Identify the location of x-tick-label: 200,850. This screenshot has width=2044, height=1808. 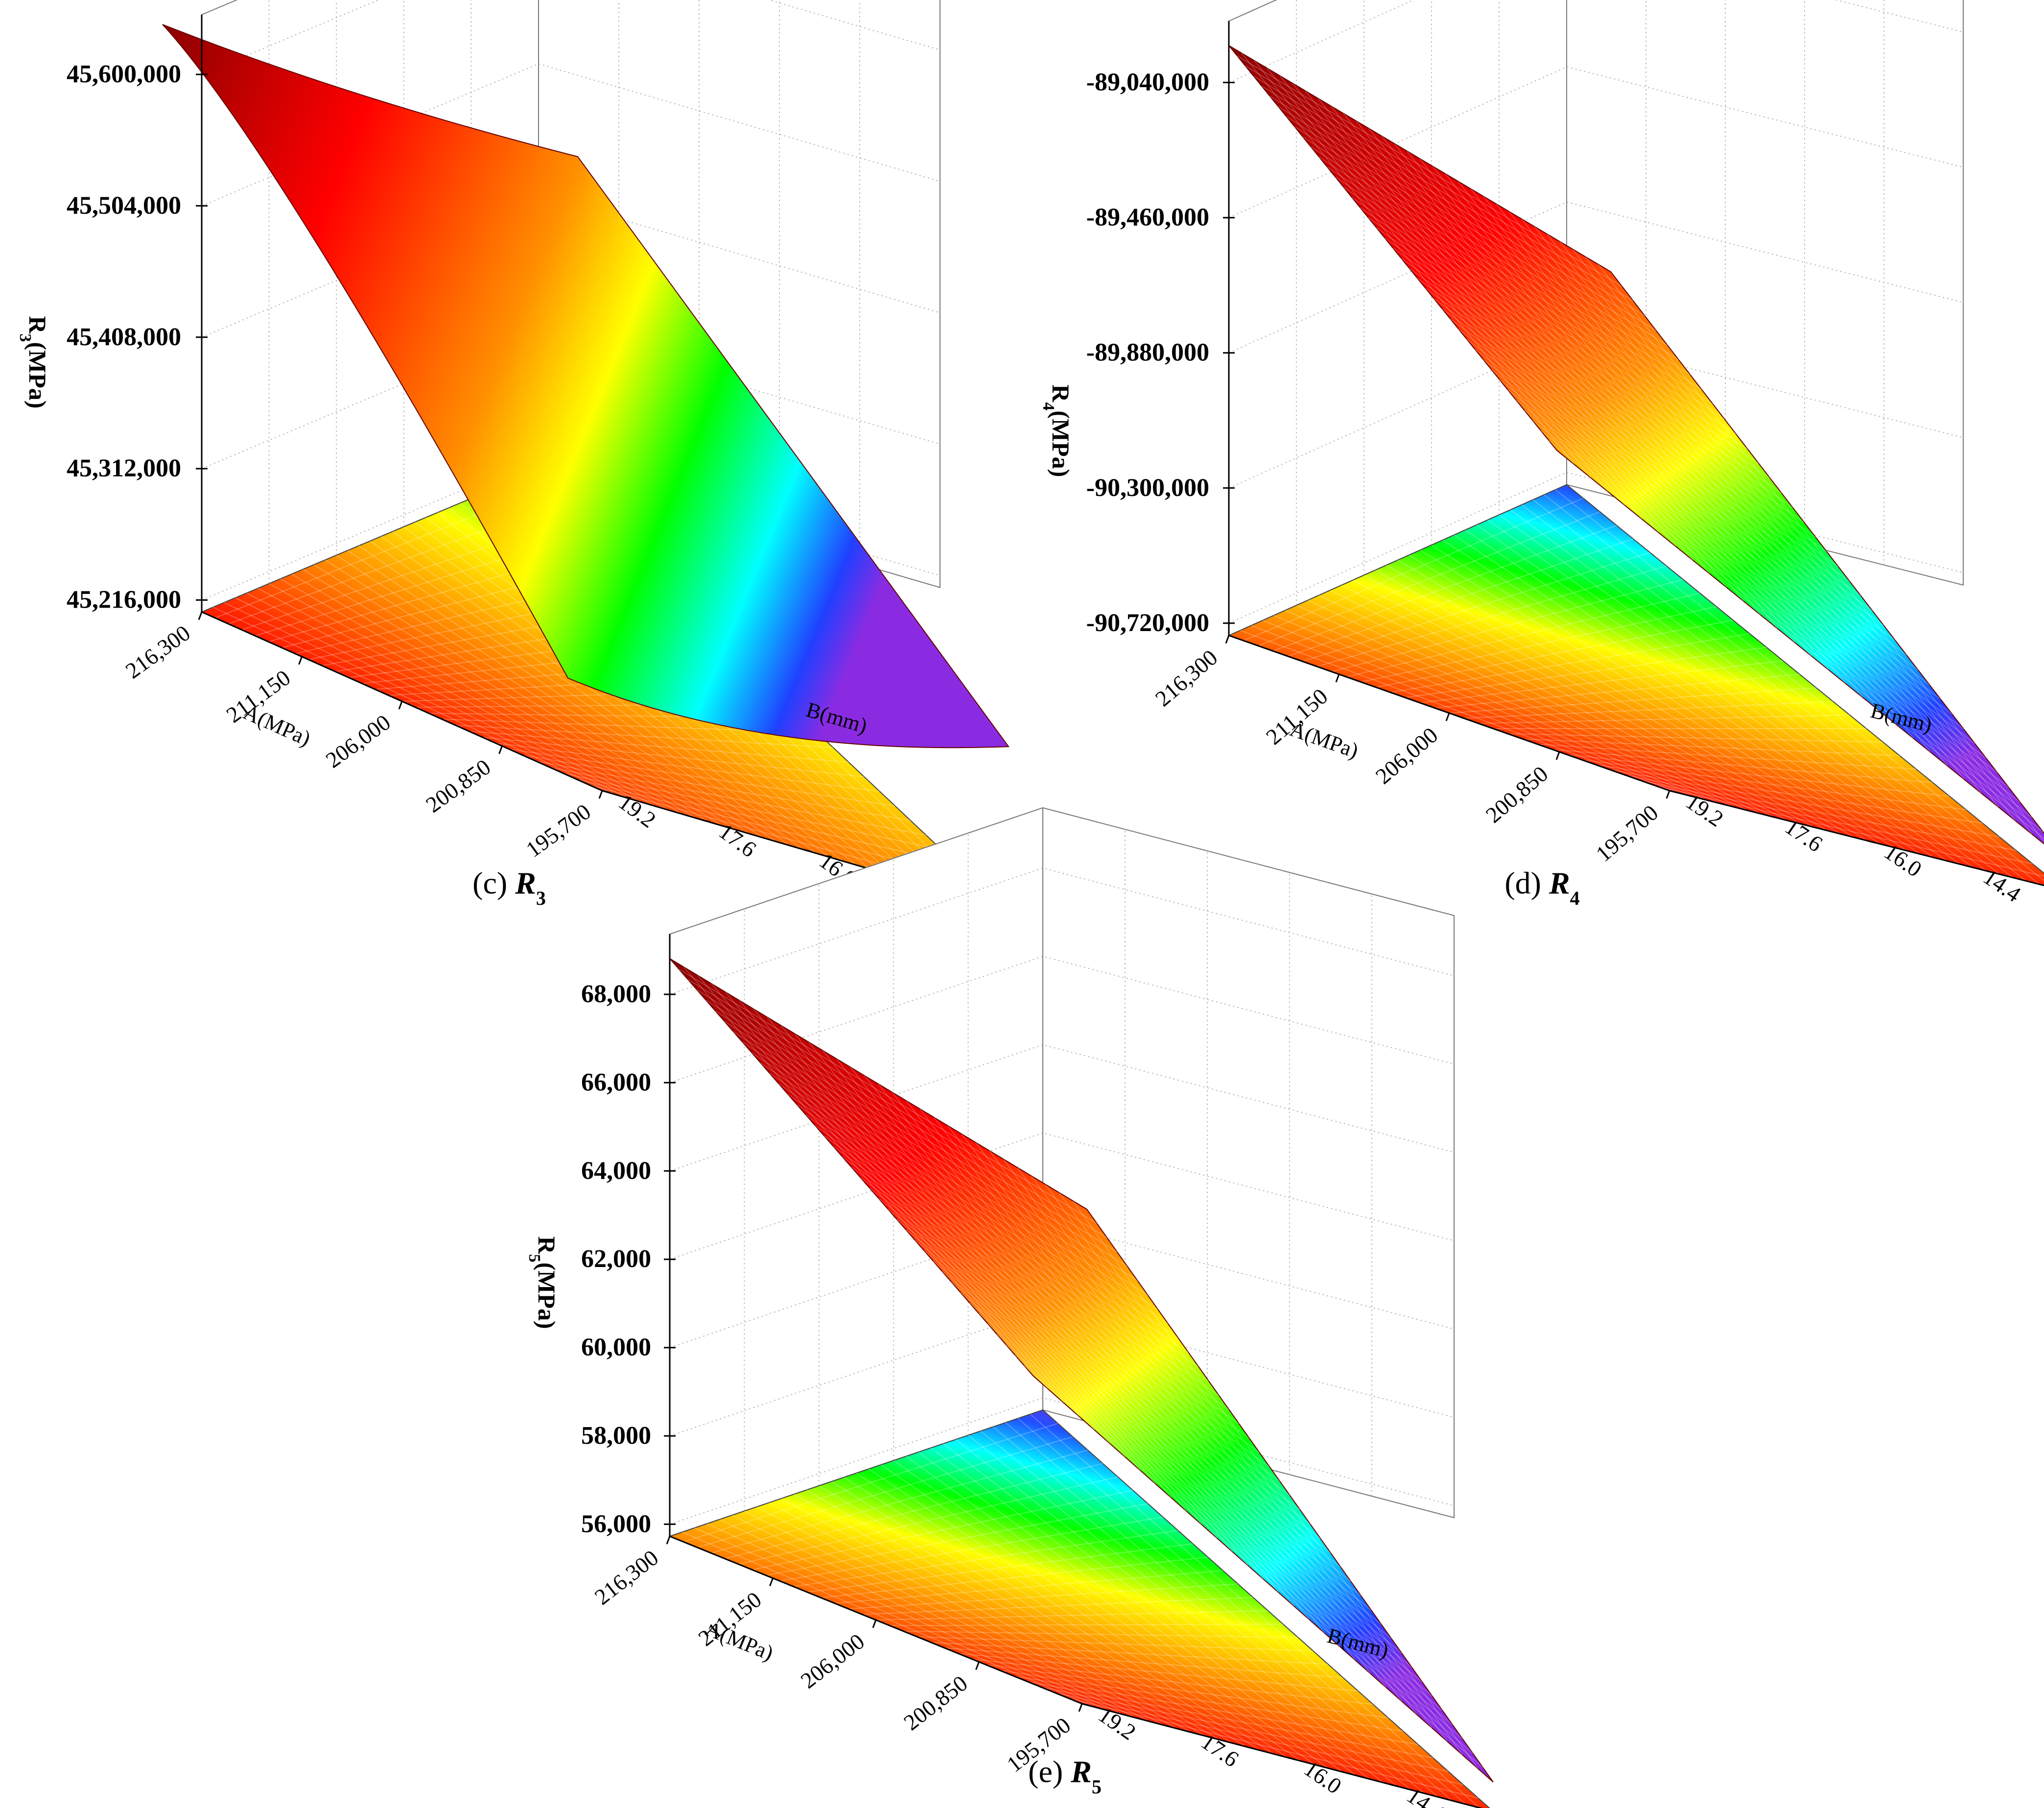
(936, 1702).